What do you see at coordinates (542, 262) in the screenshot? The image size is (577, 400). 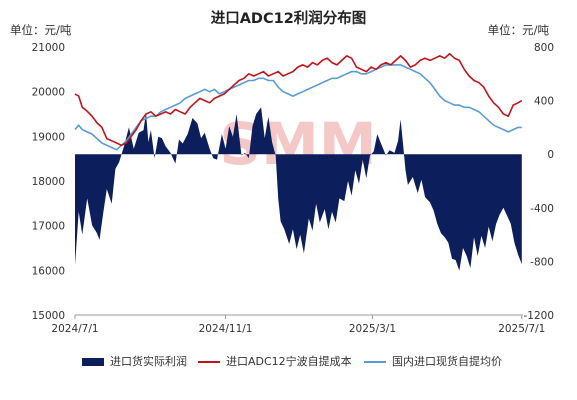 I see `right-tick-label: -800` at bounding box center [542, 262].